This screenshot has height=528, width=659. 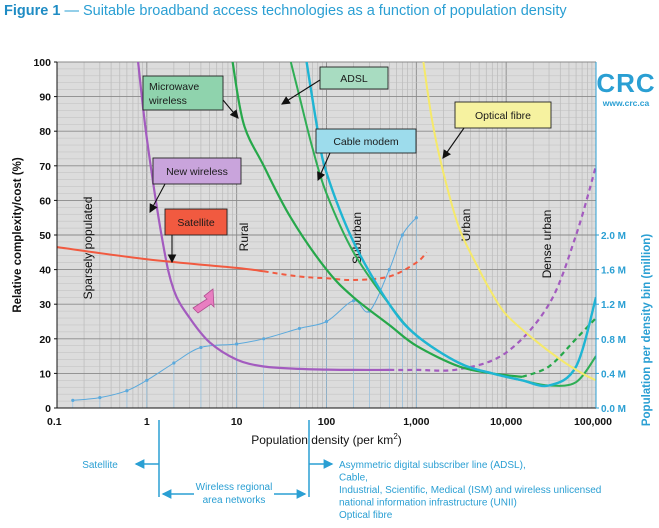 What do you see at coordinates (613, 305) in the screenshot?
I see `right-tick-label: 1.2 M` at bounding box center [613, 305].